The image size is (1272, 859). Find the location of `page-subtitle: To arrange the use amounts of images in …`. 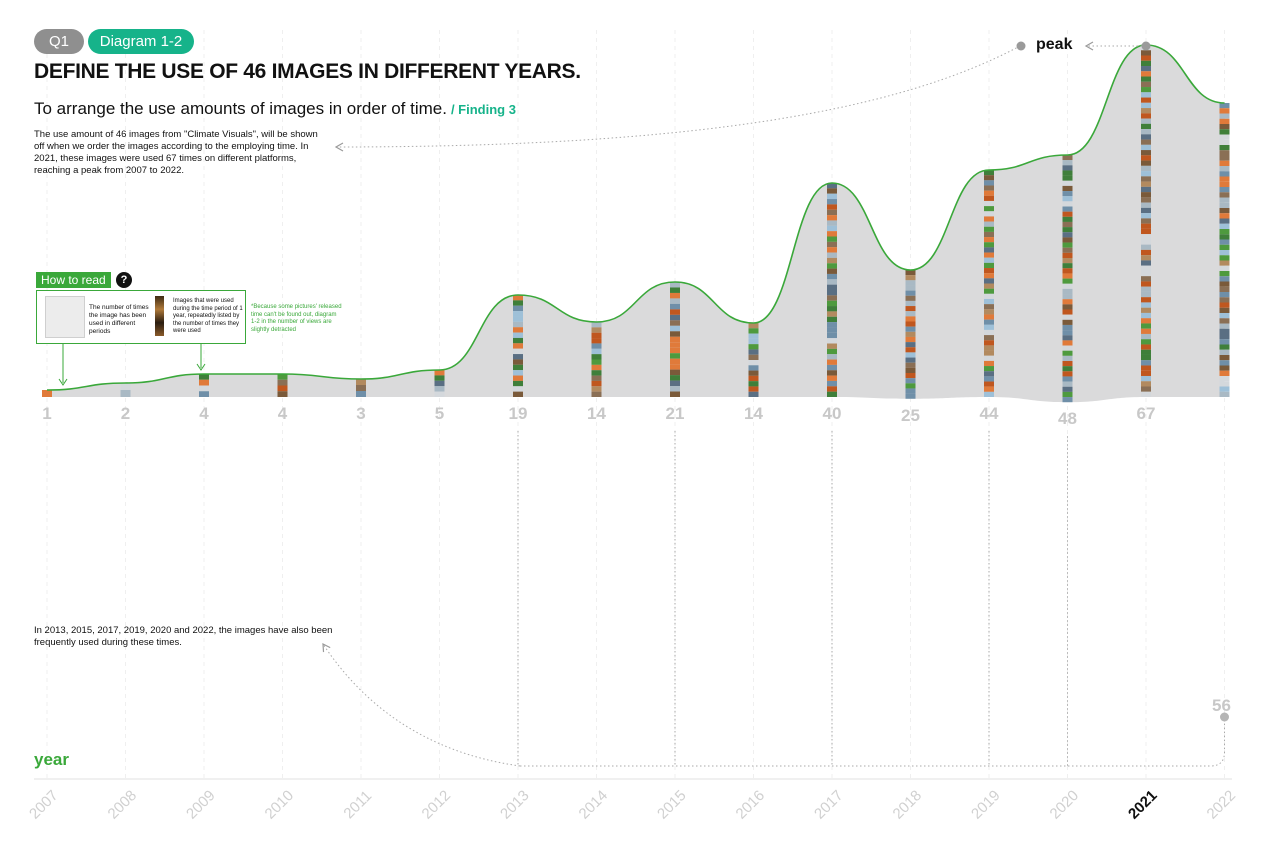

page-subtitle: To arrange the use amounts of images in … is located at coordinates (275, 109).